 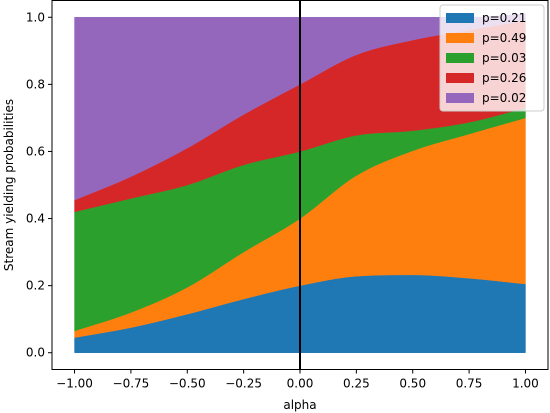 I want to click on legend-label: p=0.02, so click(x=504, y=98).